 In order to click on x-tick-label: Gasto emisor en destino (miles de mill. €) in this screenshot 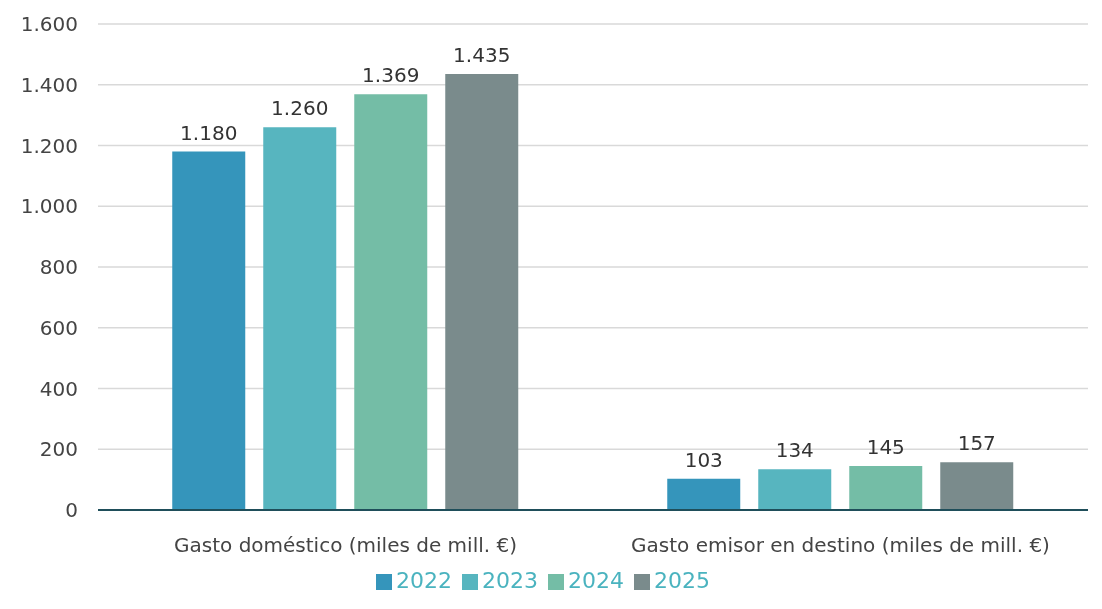, I will do `click(840, 545)`.